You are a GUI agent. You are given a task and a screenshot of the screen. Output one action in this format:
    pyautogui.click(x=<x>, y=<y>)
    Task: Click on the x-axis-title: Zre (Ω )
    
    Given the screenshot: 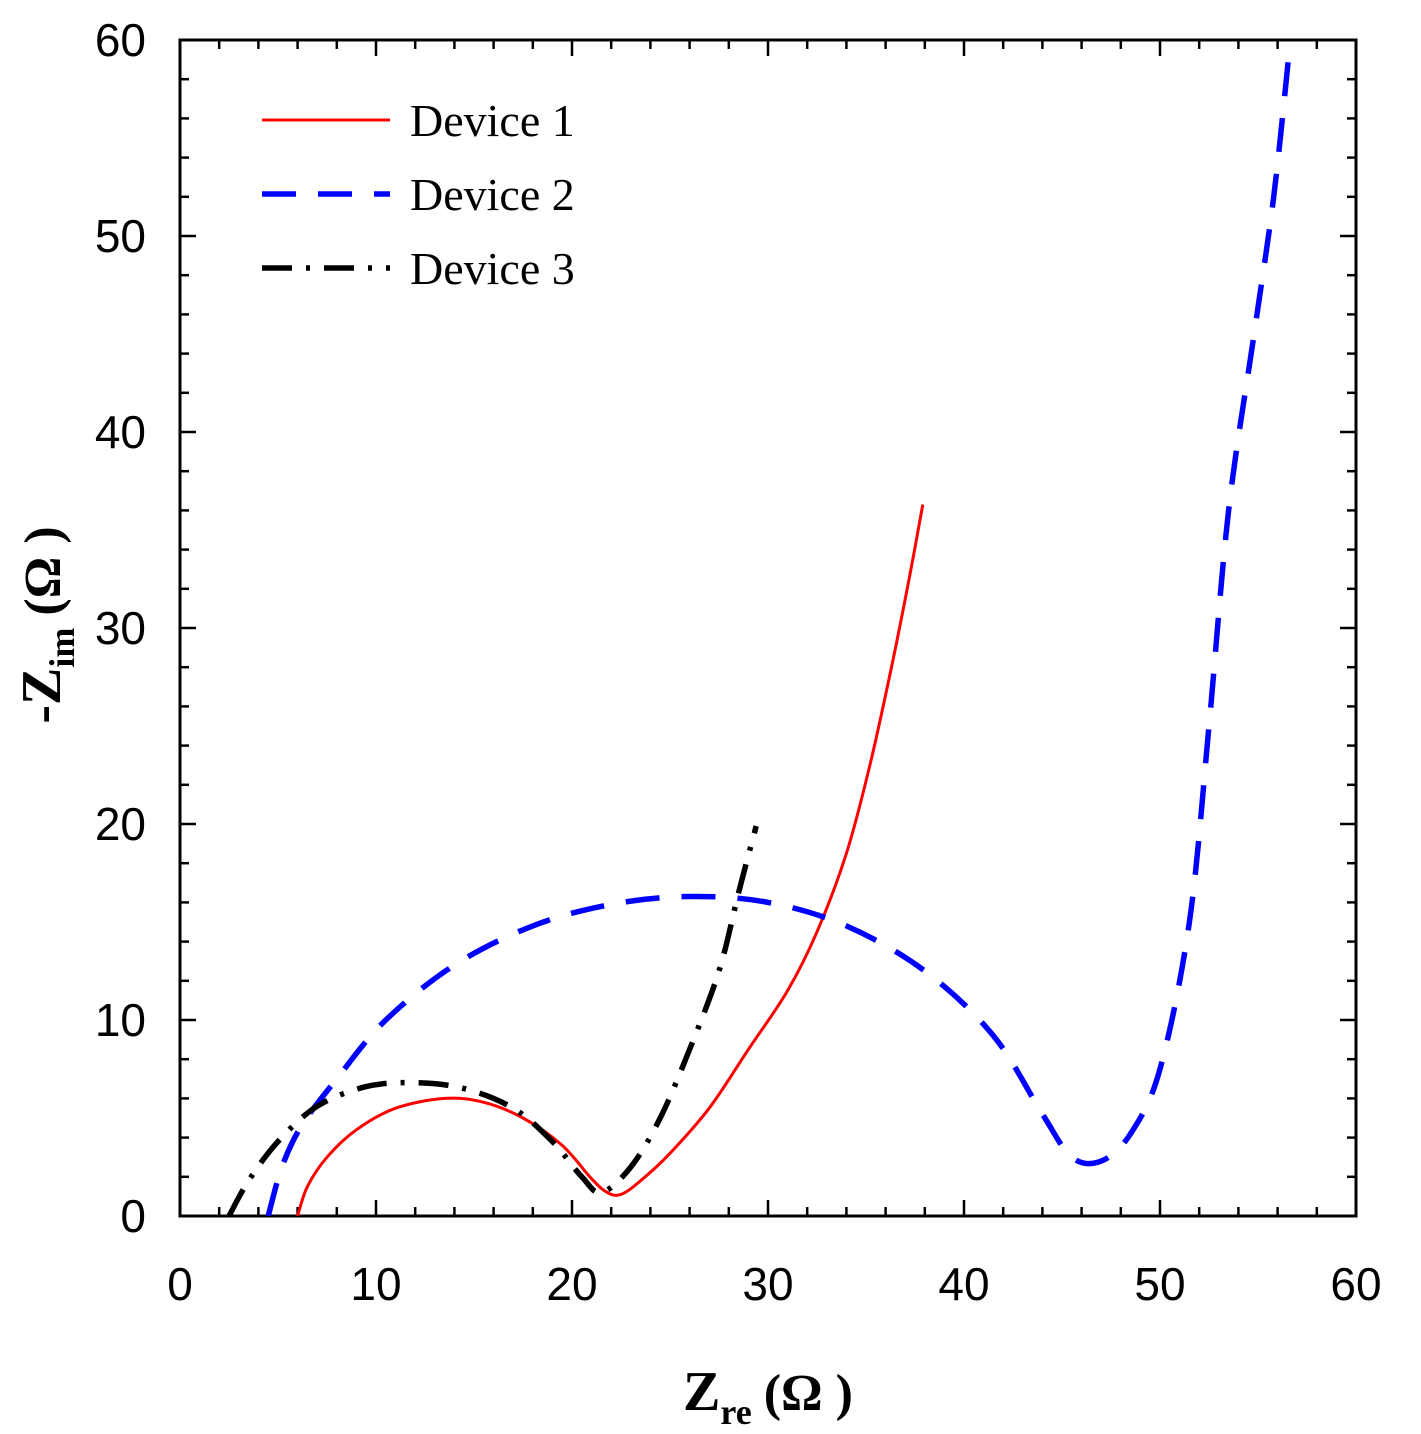 What is the action you would take?
    pyautogui.click(x=768, y=1396)
    